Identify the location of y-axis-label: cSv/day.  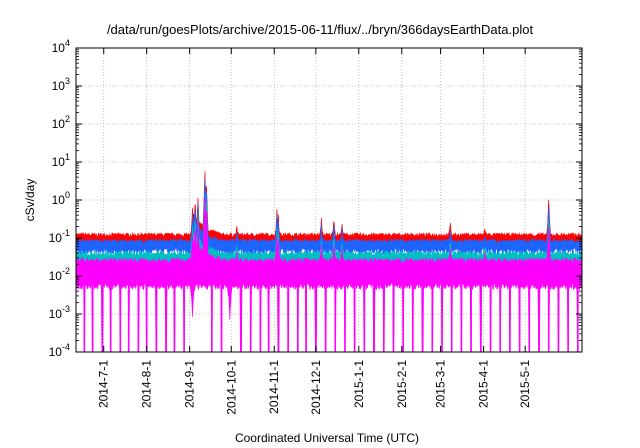
(30, 200).